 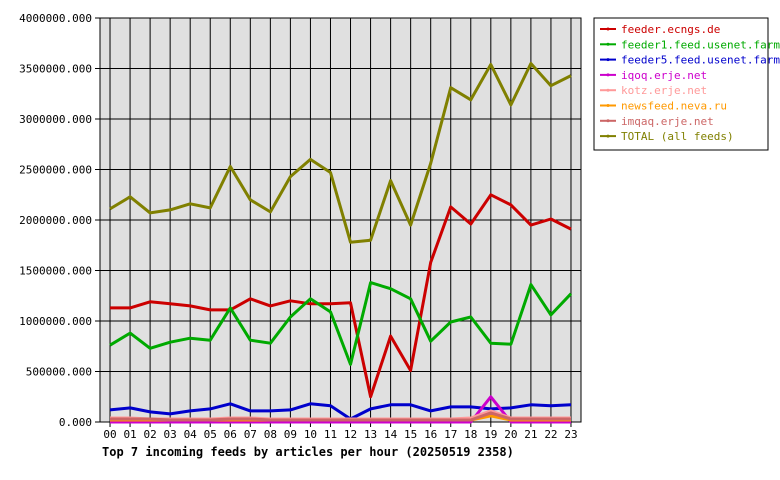 What do you see at coordinates (340, 416) in the screenshot?
I see `series-line-imqaq-erje-net` at bounding box center [340, 416].